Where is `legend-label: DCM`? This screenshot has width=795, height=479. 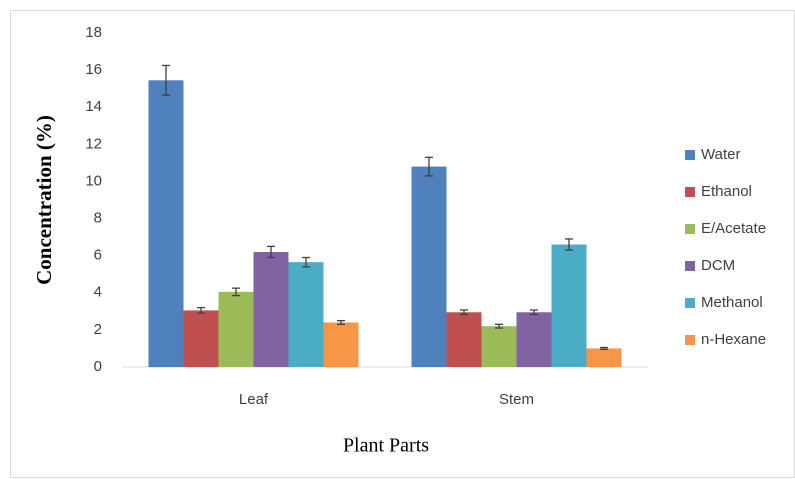
legend-label: DCM is located at coordinates (718, 265).